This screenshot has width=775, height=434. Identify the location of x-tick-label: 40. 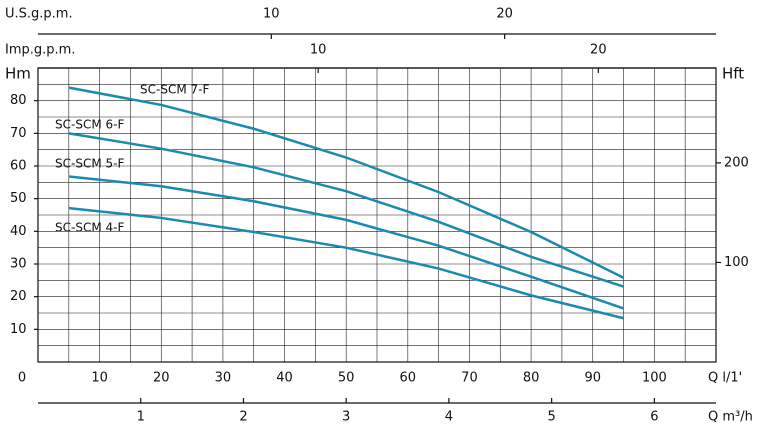
(284, 378).